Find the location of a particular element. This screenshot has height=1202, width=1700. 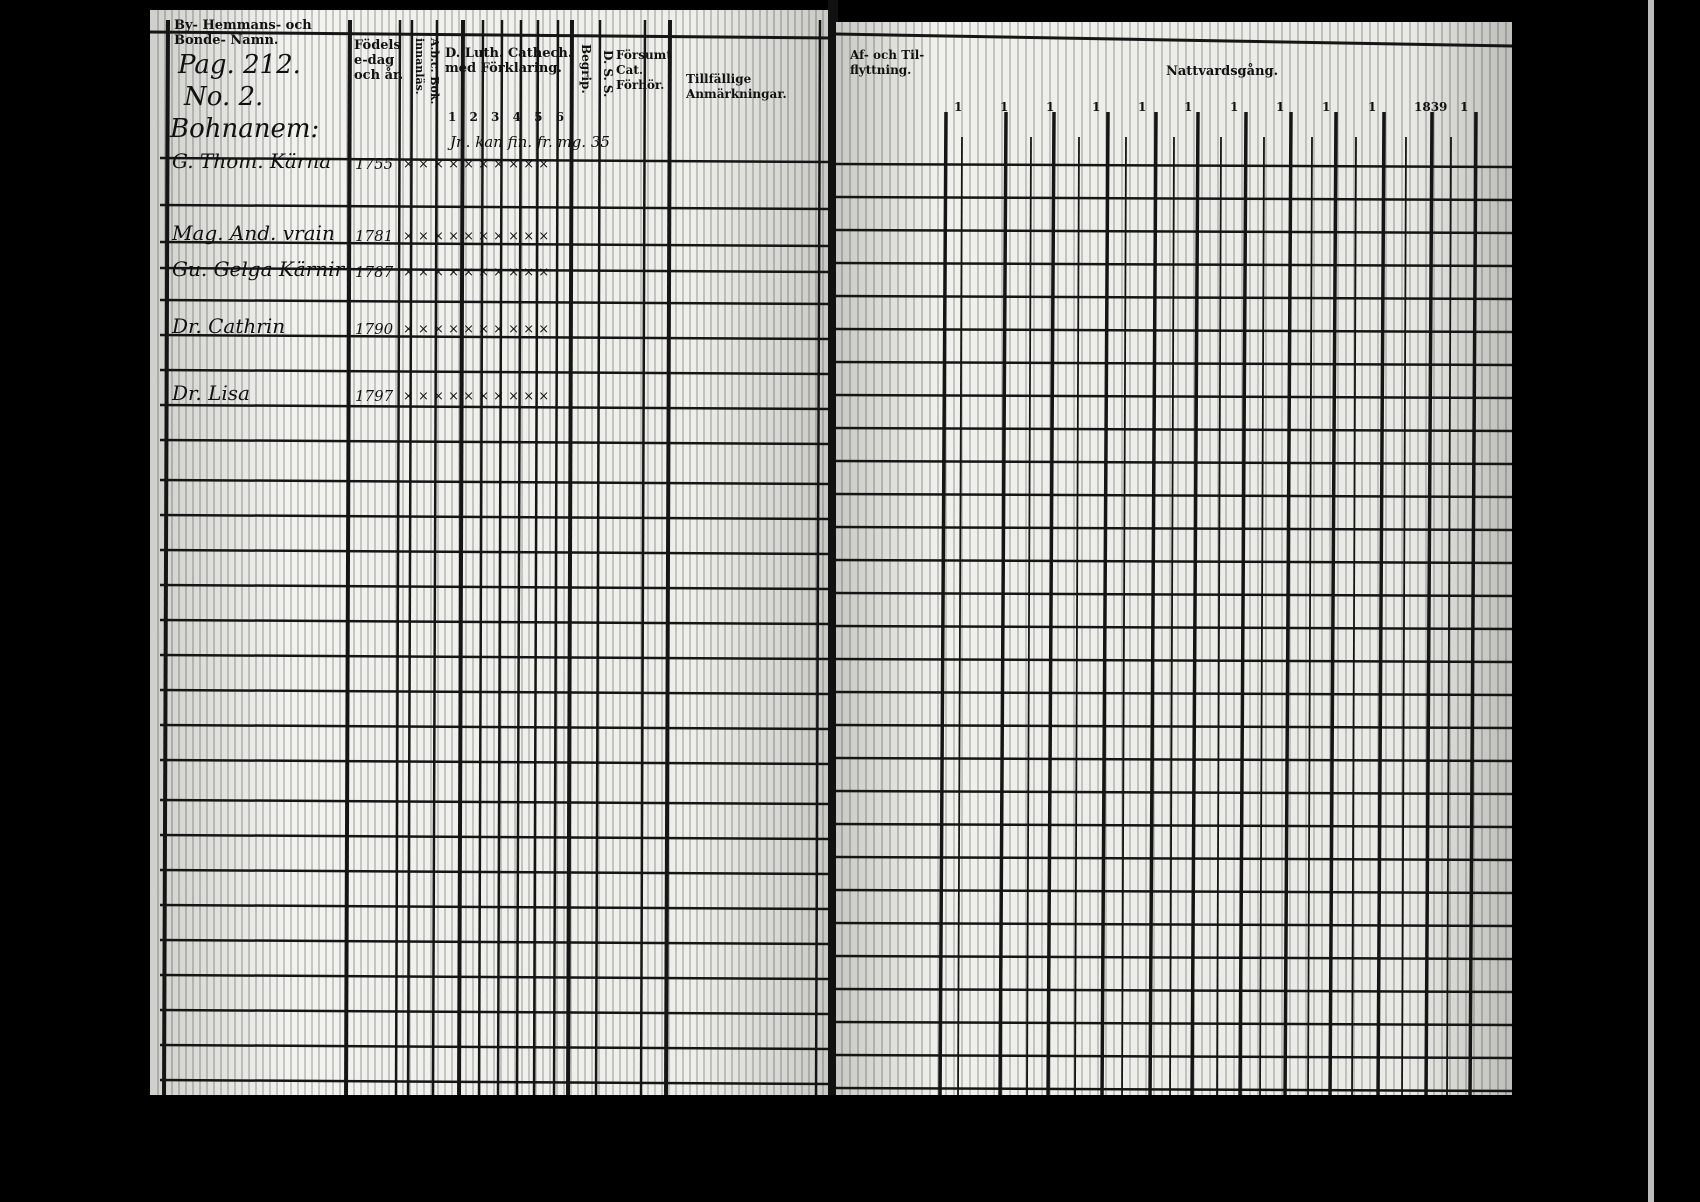

header-abc-column: A.b.c. Bok. innanläs. is located at coordinates (427, 71).